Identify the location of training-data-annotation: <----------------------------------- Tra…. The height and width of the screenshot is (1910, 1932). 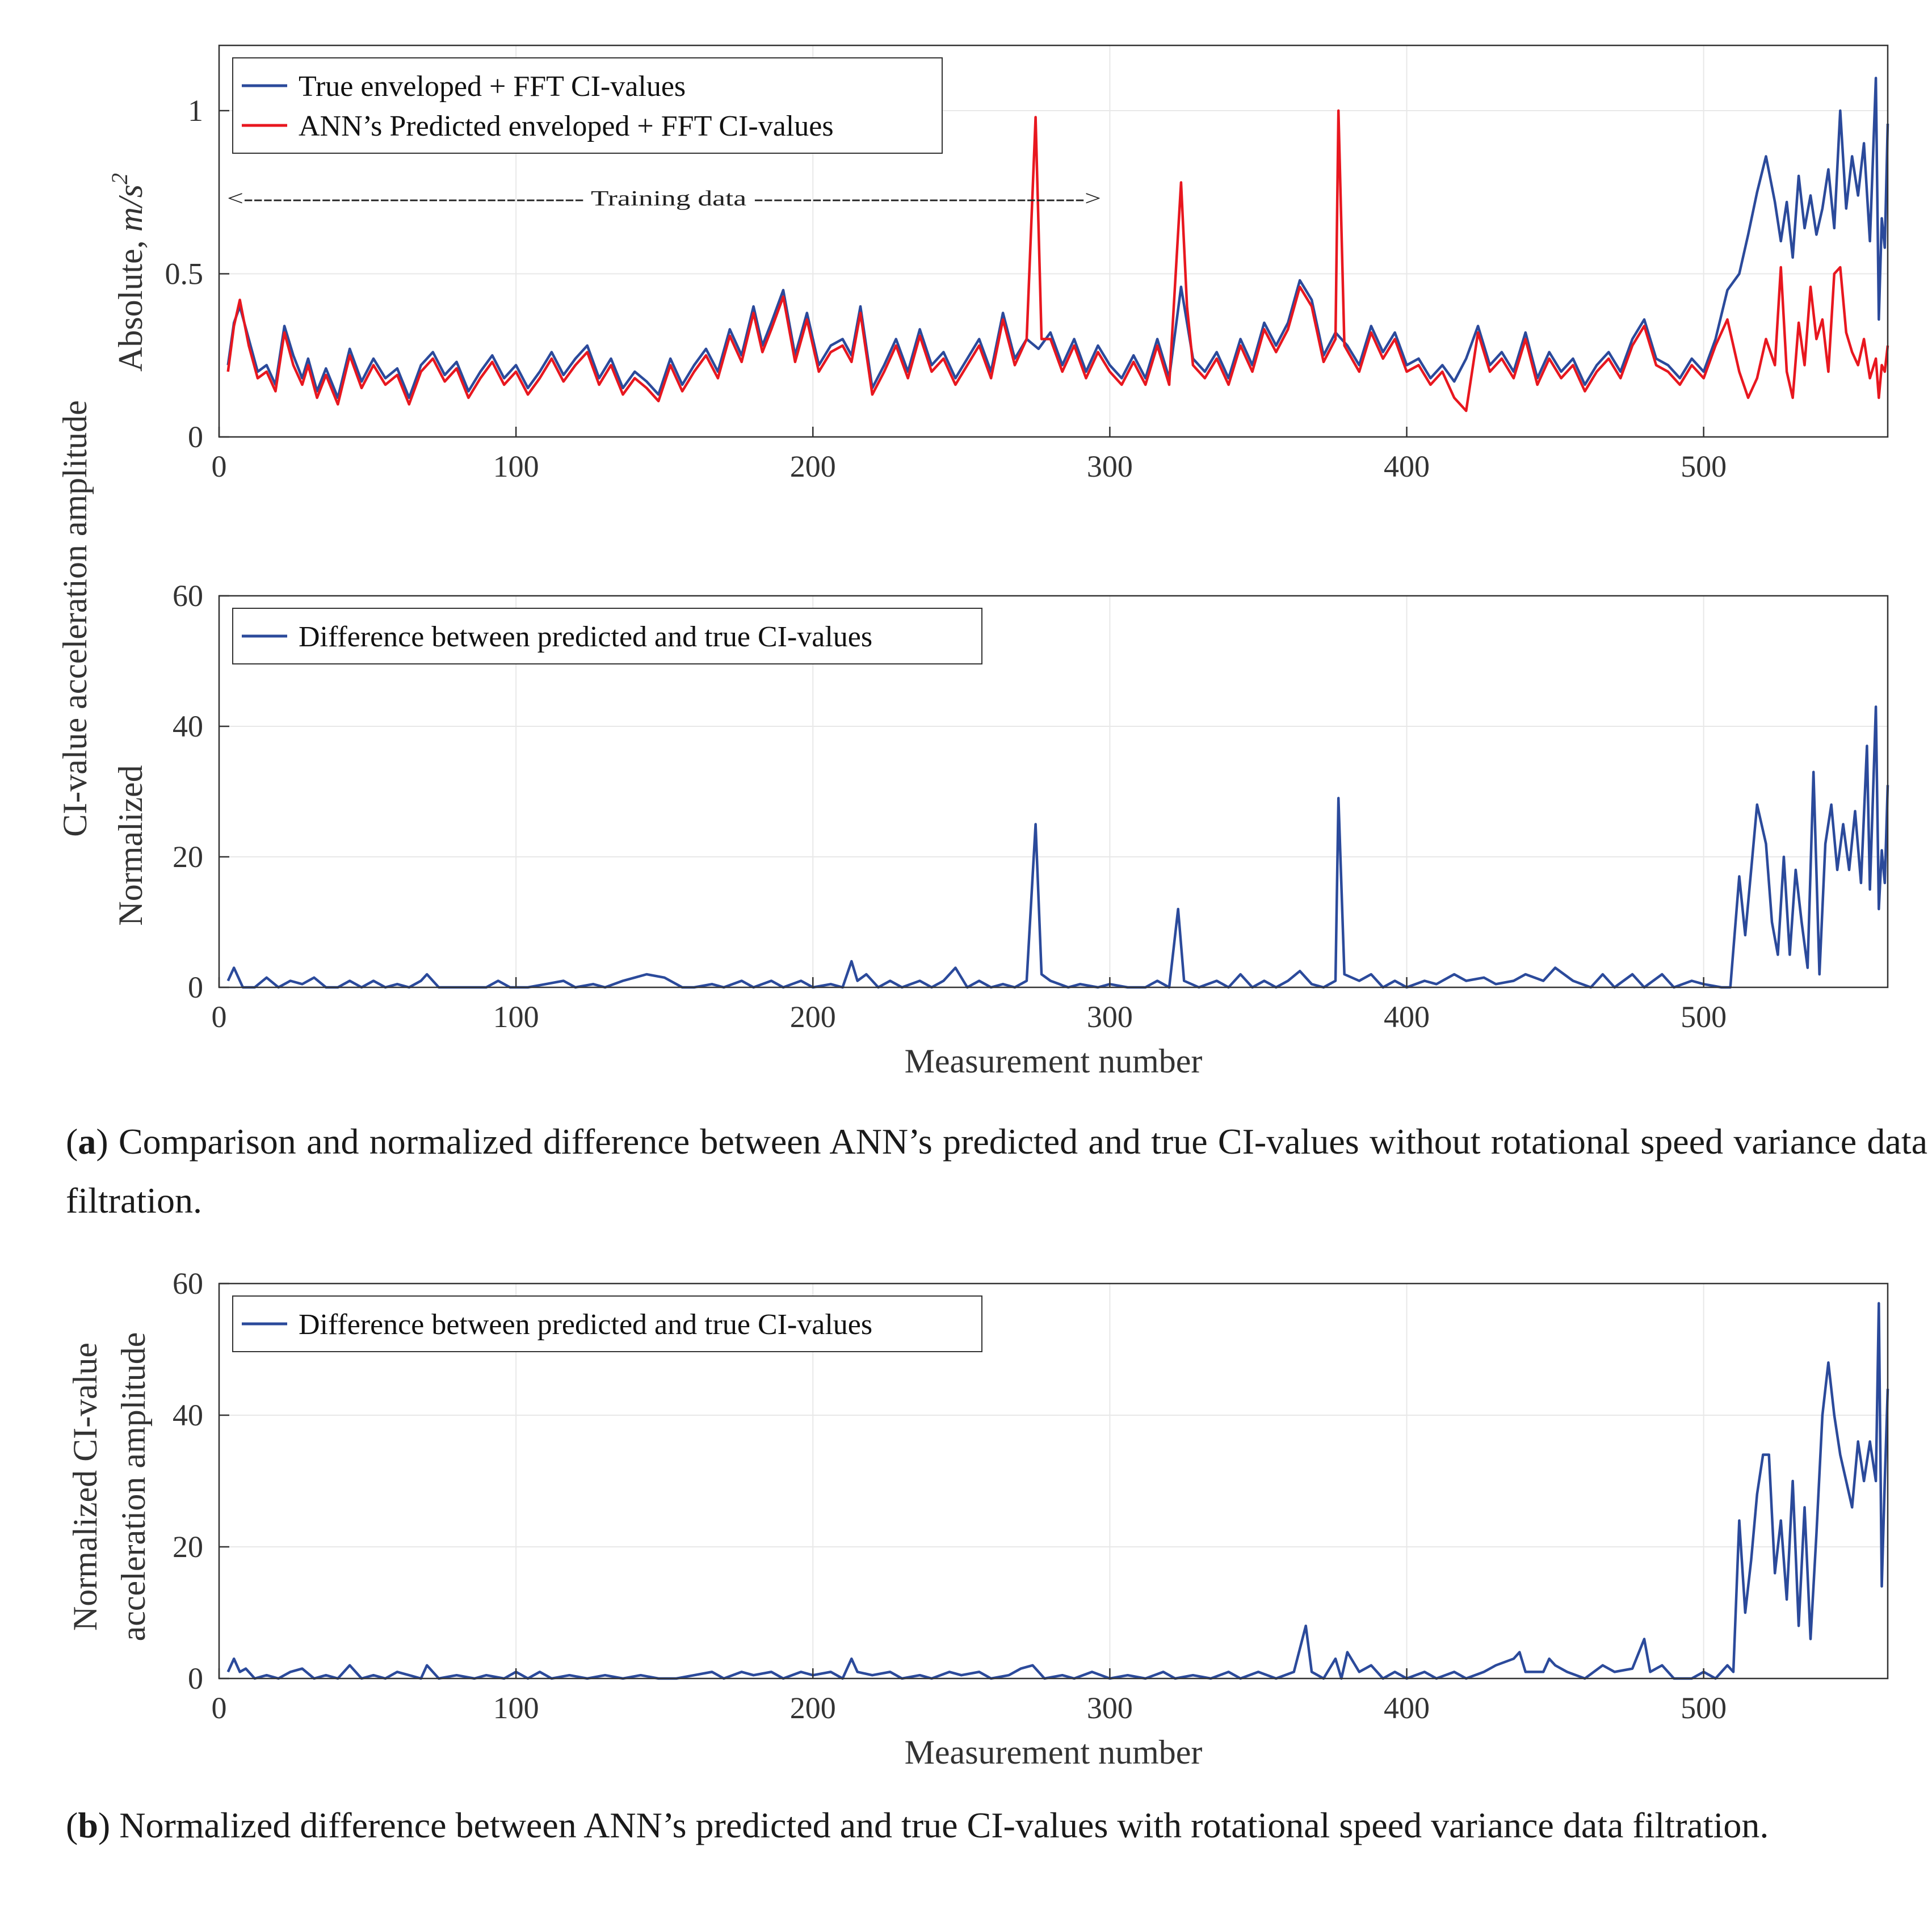
(664, 199).